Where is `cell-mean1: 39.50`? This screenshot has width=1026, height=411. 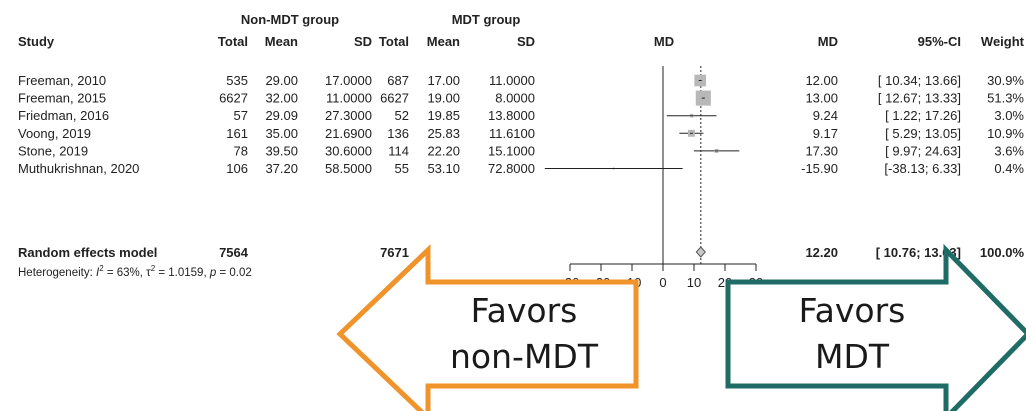
cell-mean1: 39.50 is located at coordinates (281, 150).